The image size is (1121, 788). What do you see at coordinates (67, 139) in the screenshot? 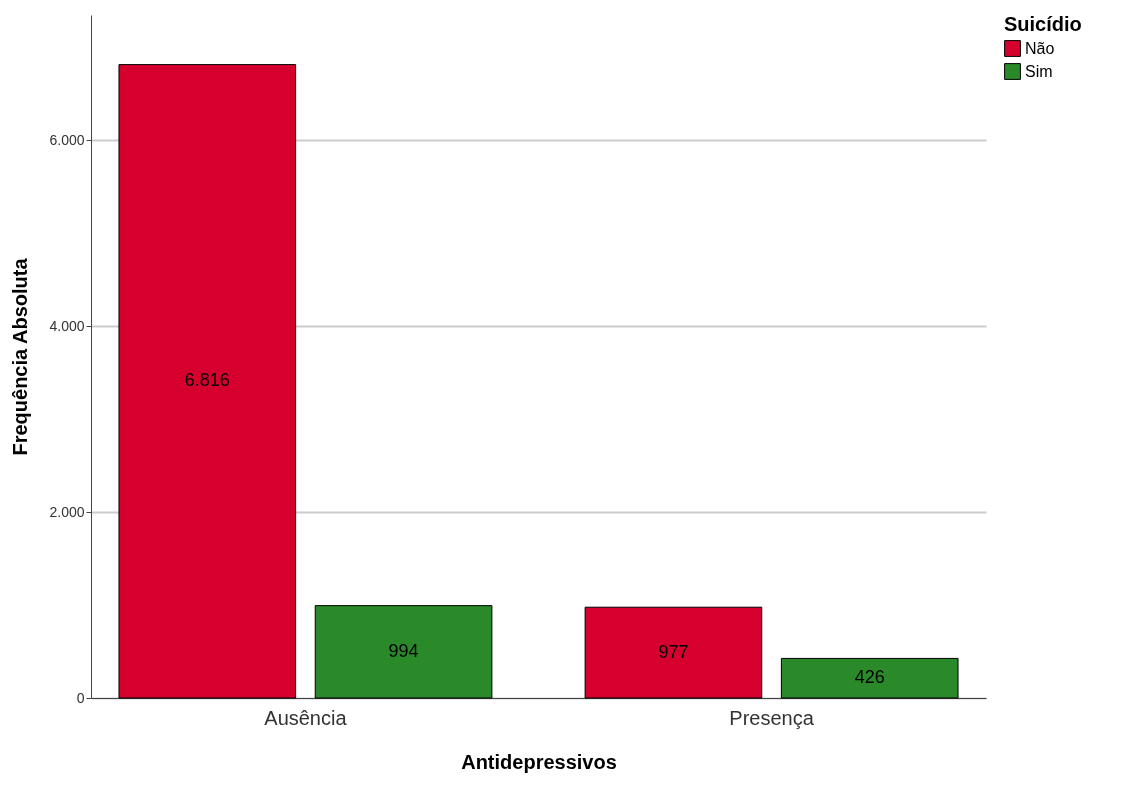
I see `y-tick-label: 6.000` at bounding box center [67, 139].